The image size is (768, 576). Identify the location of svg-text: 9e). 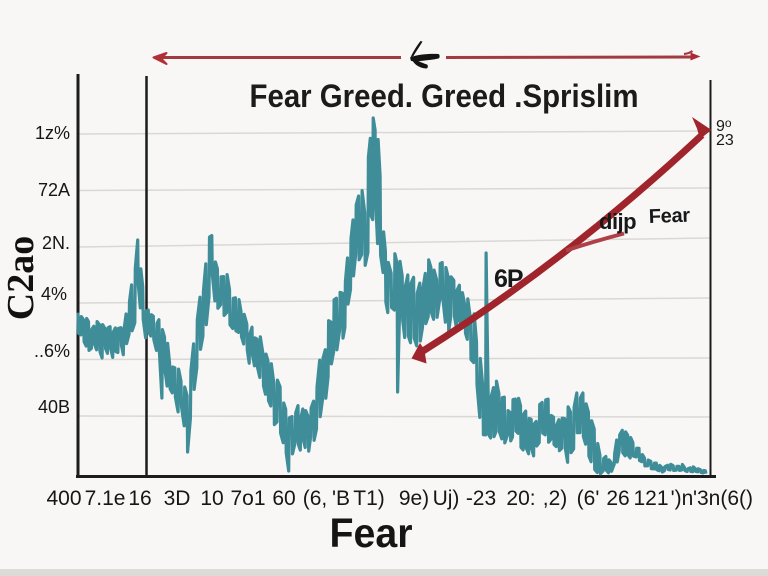
(414, 498).